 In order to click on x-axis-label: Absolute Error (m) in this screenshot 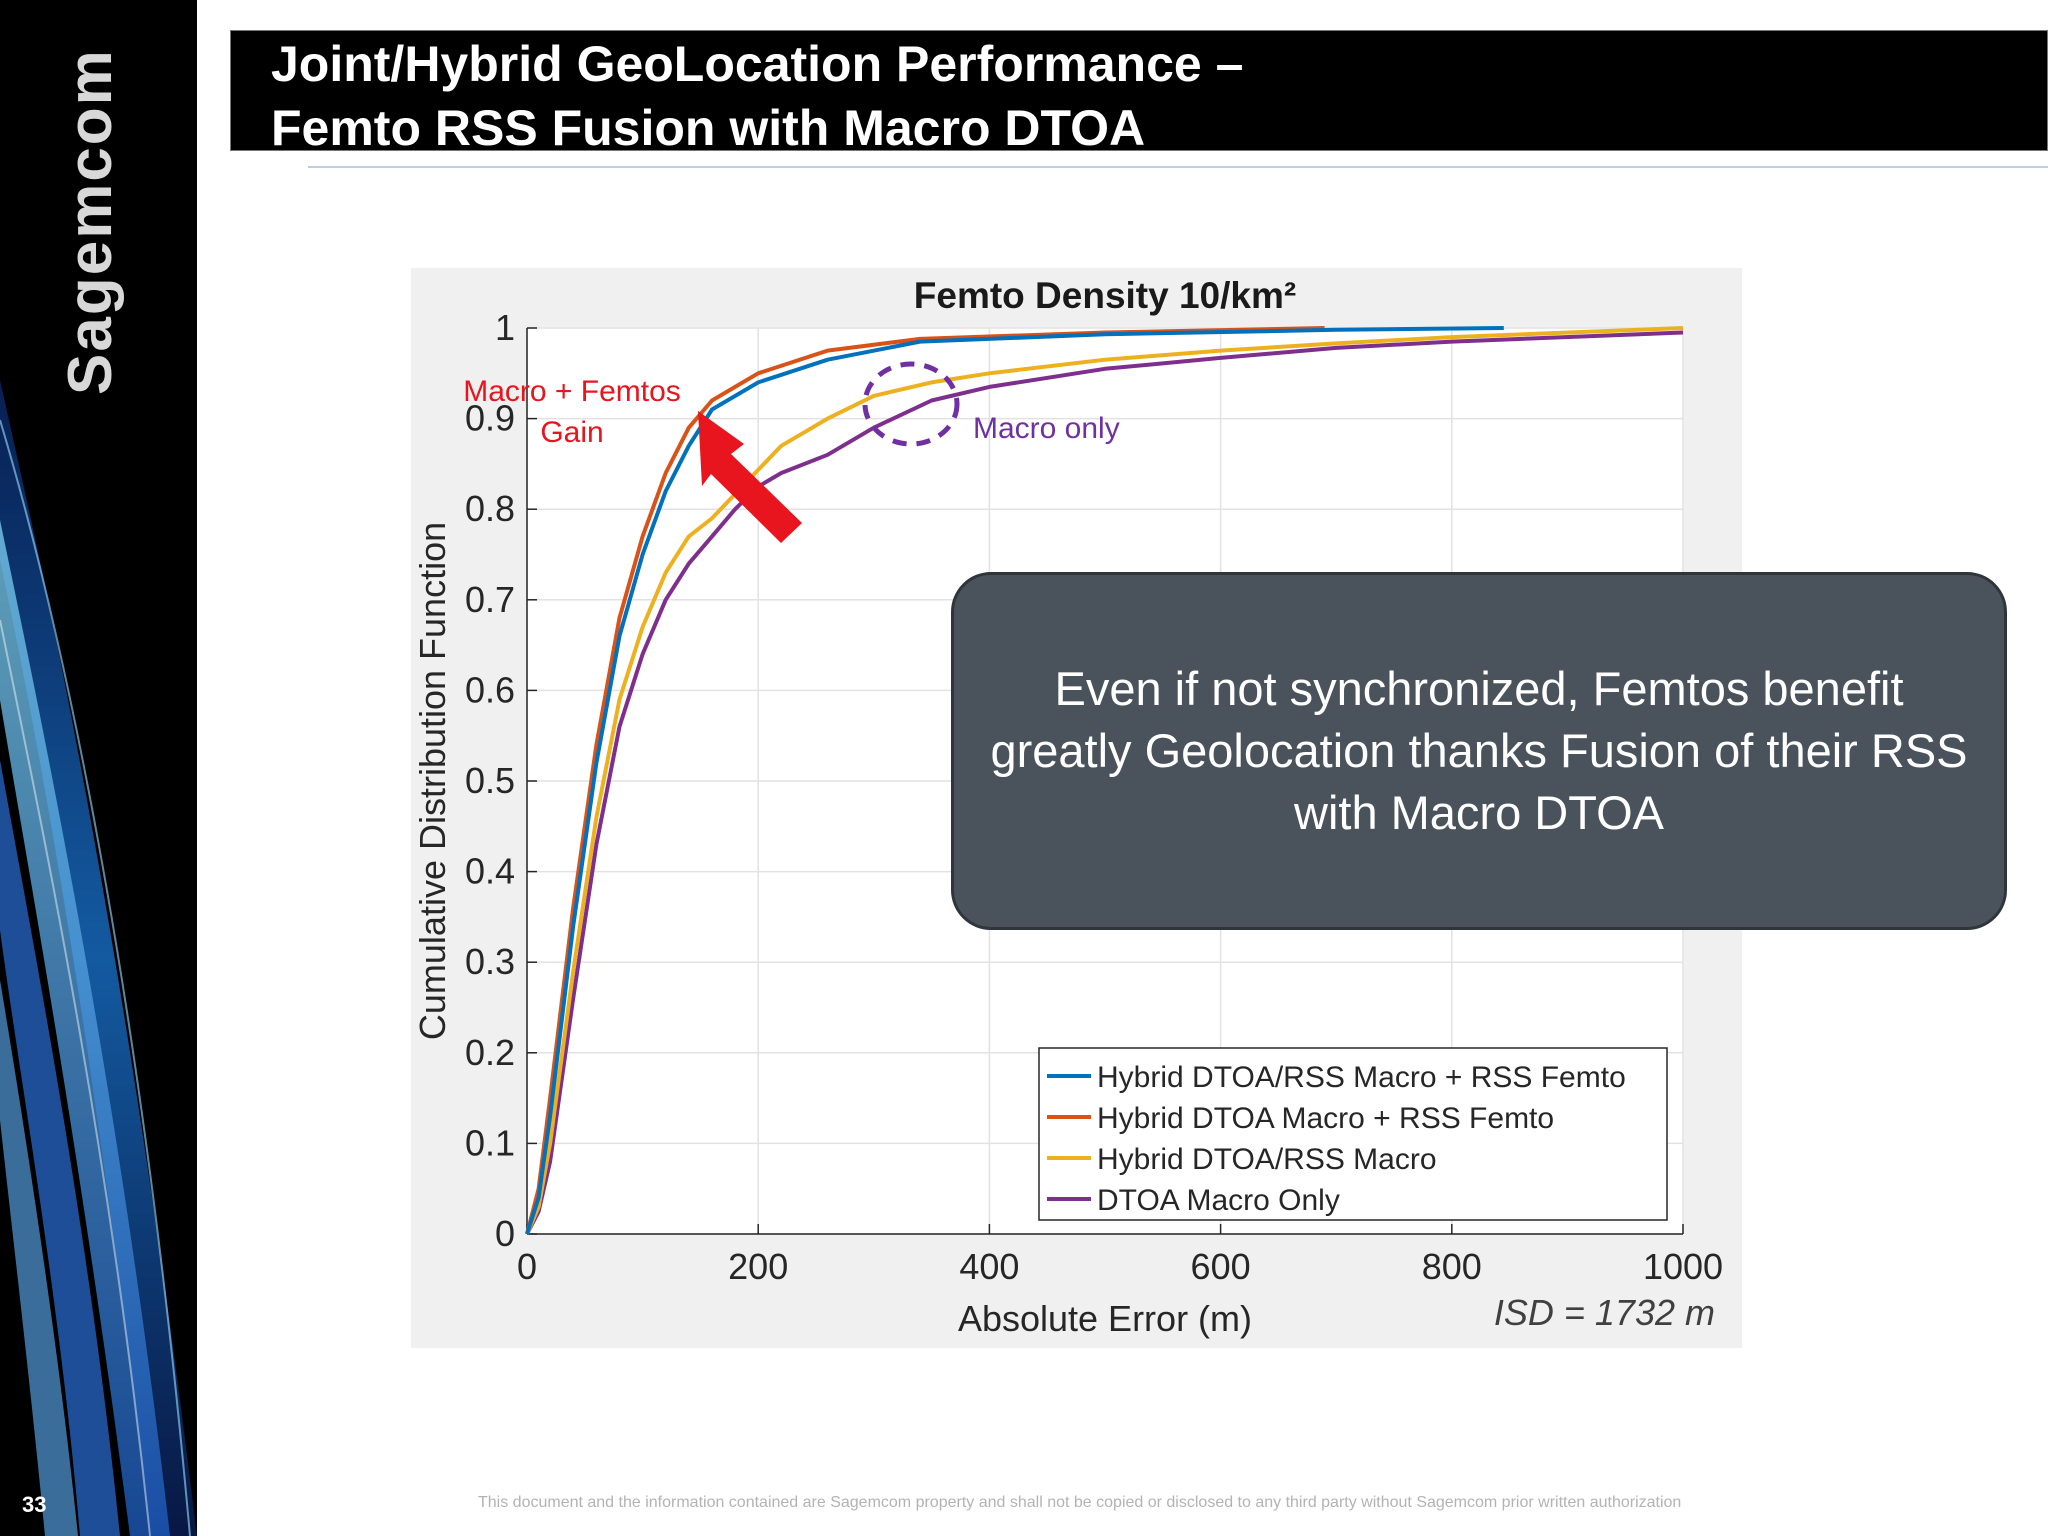, I will do `click(1105, 1318)`.